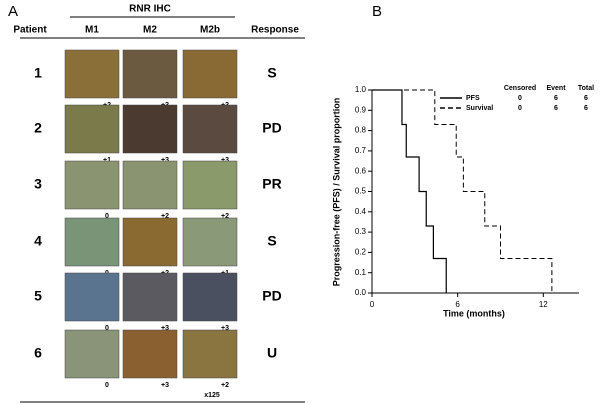  Describe the element at coordinates (210, 30) in the screenshot. I see `column-header: M2b` at that location.